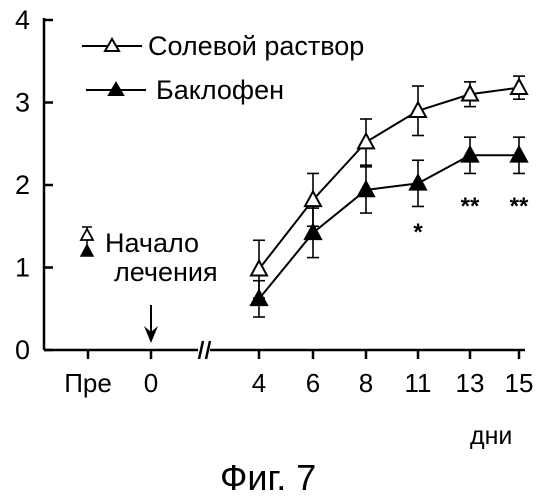  I want to click on y-tick-label: 4, so click(22, 20).